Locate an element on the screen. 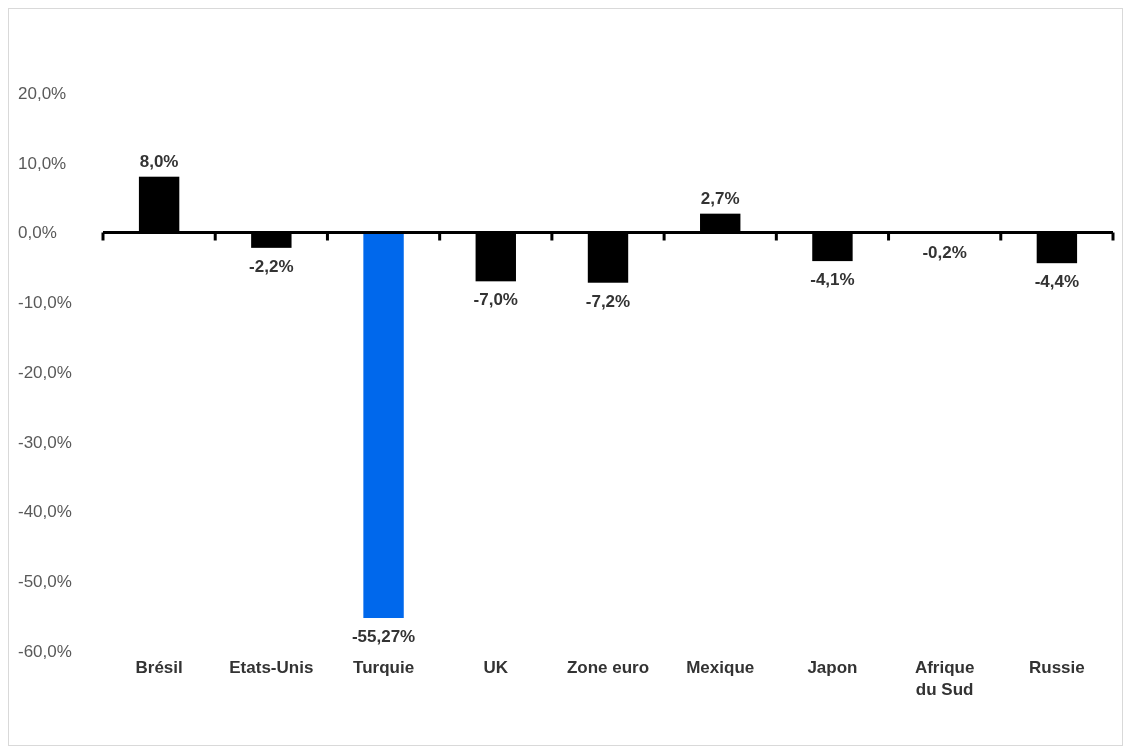  data-label: -7,2% is located at coordinates (608, 301).